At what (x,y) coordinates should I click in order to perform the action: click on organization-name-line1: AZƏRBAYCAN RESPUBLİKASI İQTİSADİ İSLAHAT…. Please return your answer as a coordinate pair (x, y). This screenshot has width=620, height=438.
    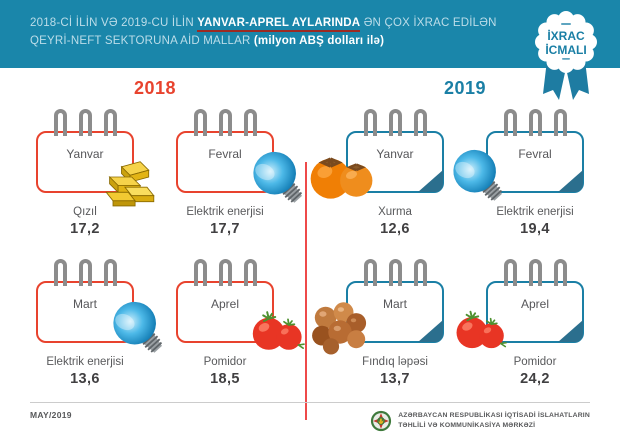
    Looking at the image, I should click on (494, 416).